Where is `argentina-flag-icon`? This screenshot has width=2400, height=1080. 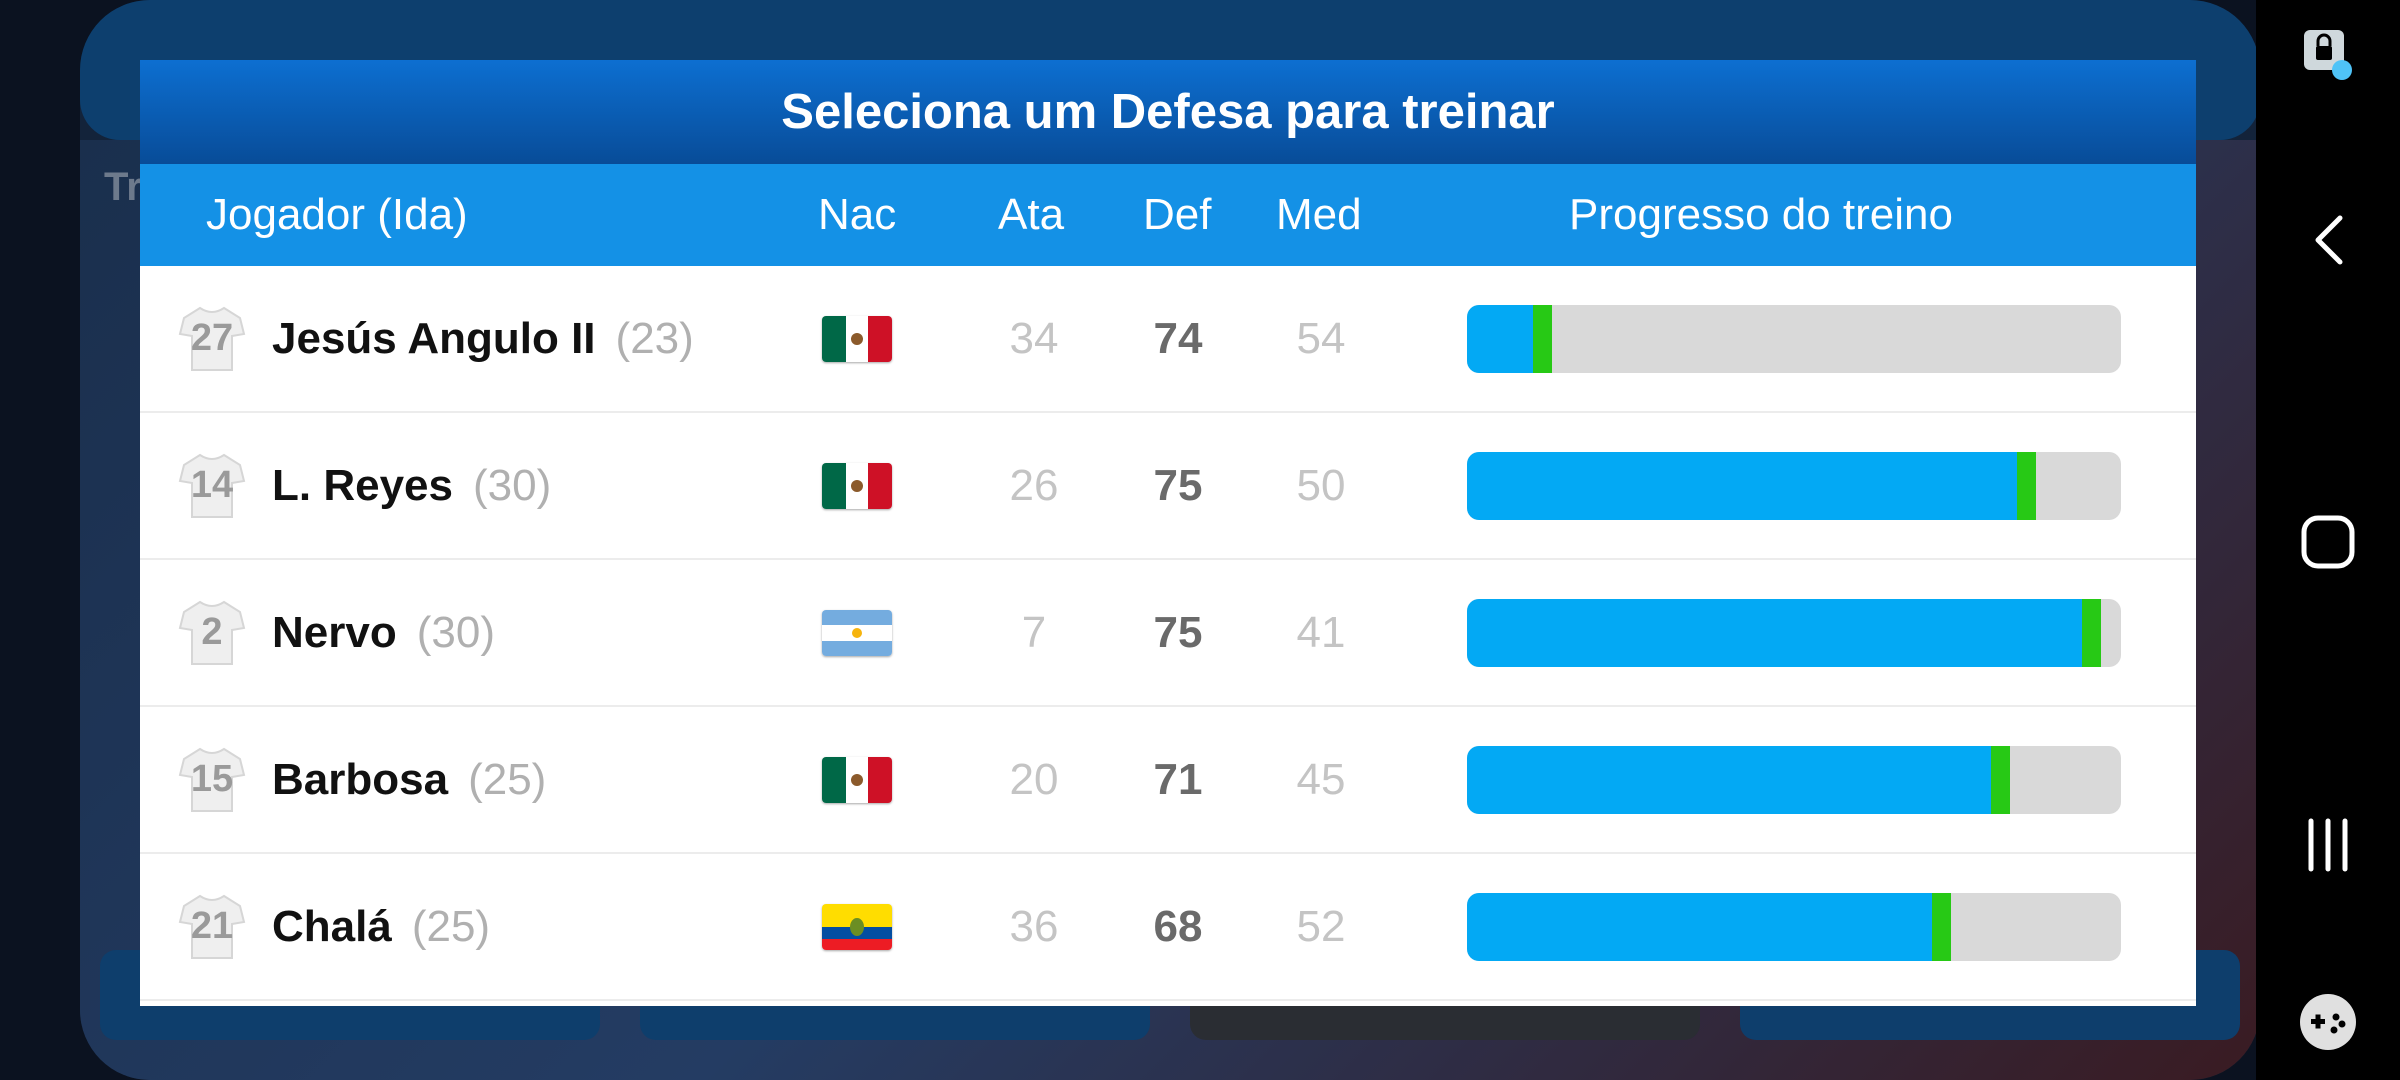 argentina-flag-icon is located at coordinates (857, 632).